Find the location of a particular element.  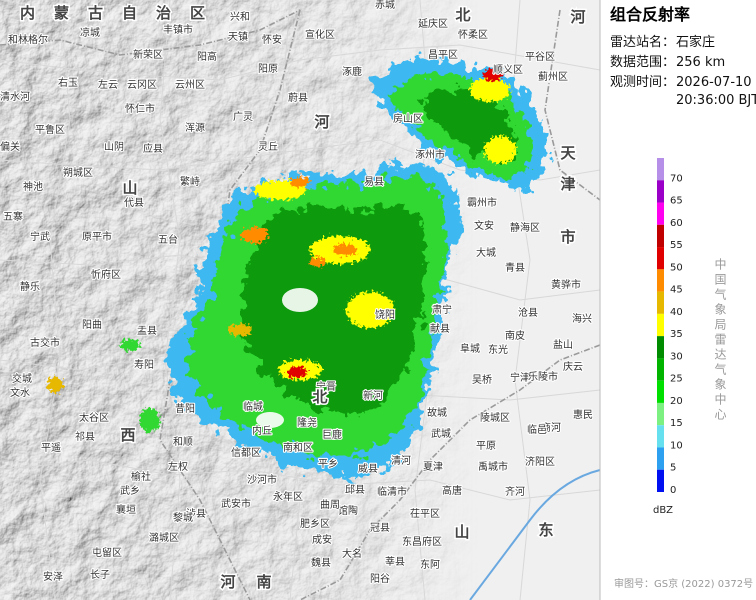

place-label: 茌平区 is located at coordinates (425, 514).